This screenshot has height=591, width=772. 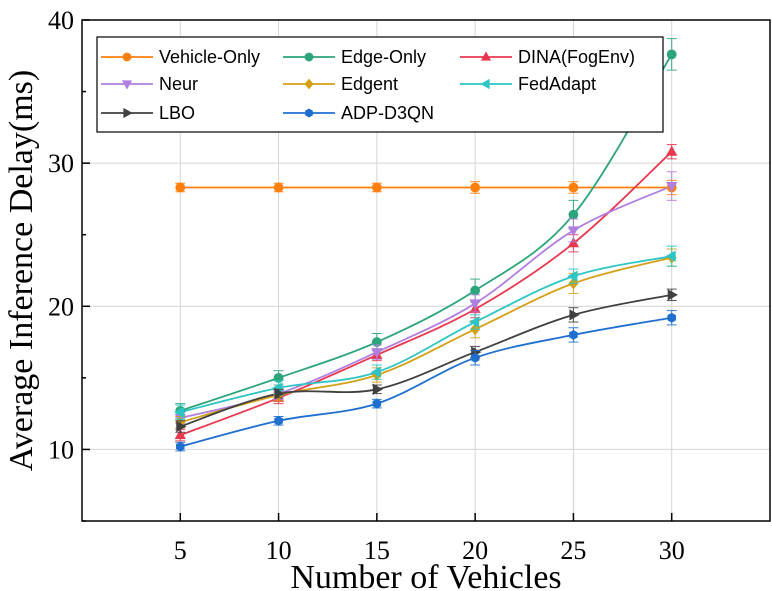 I want to click on series-line-lbo, so click(x=425, y=360).